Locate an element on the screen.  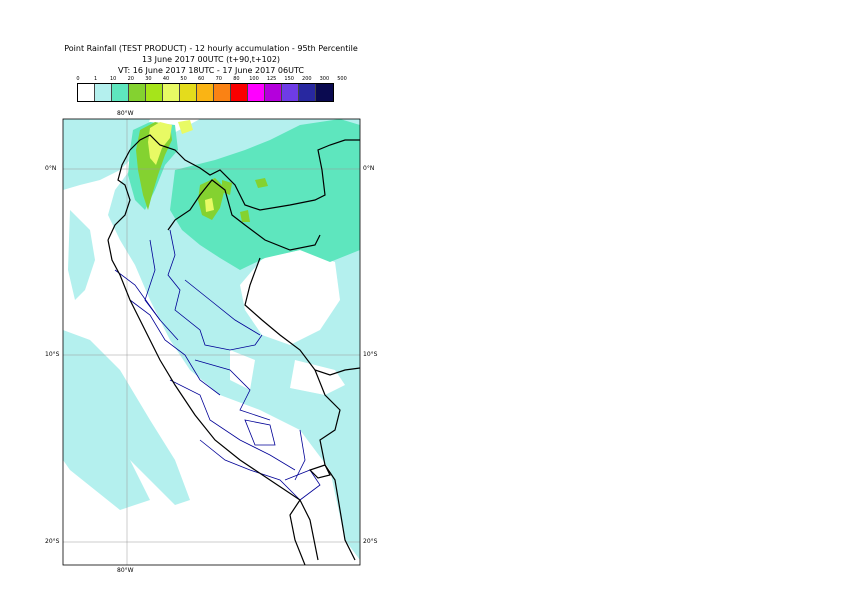
lat-label-right-10: 10°S is located at coordinates (370, 354).